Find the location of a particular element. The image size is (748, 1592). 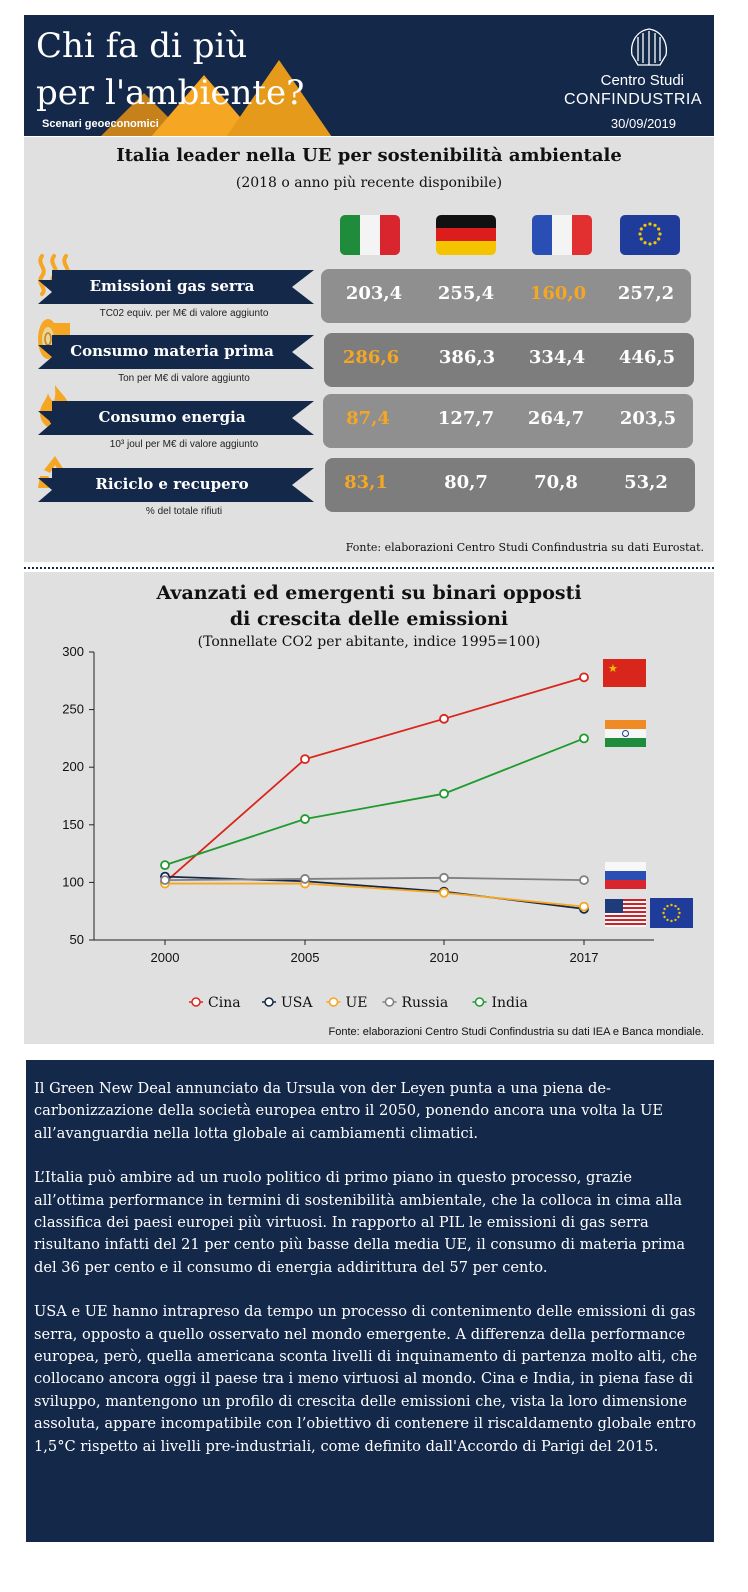

value-francia: 334,4 is located at coordinates (557, 357).